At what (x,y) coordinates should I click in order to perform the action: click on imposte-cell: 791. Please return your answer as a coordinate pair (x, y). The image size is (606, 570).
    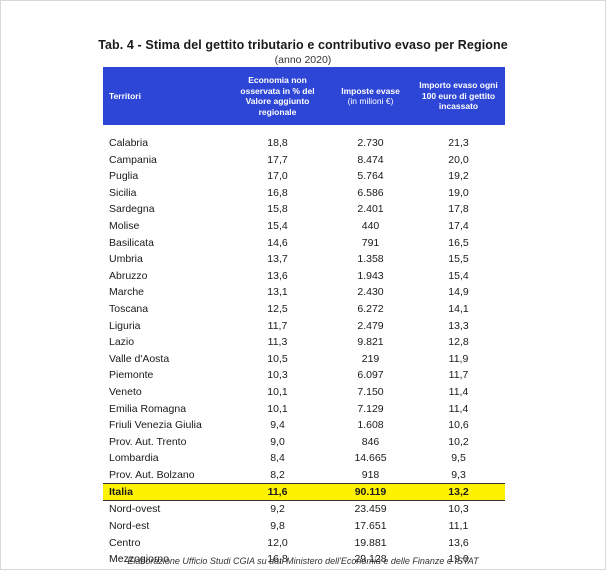
    Looking at the image, I should click on (370, 242).